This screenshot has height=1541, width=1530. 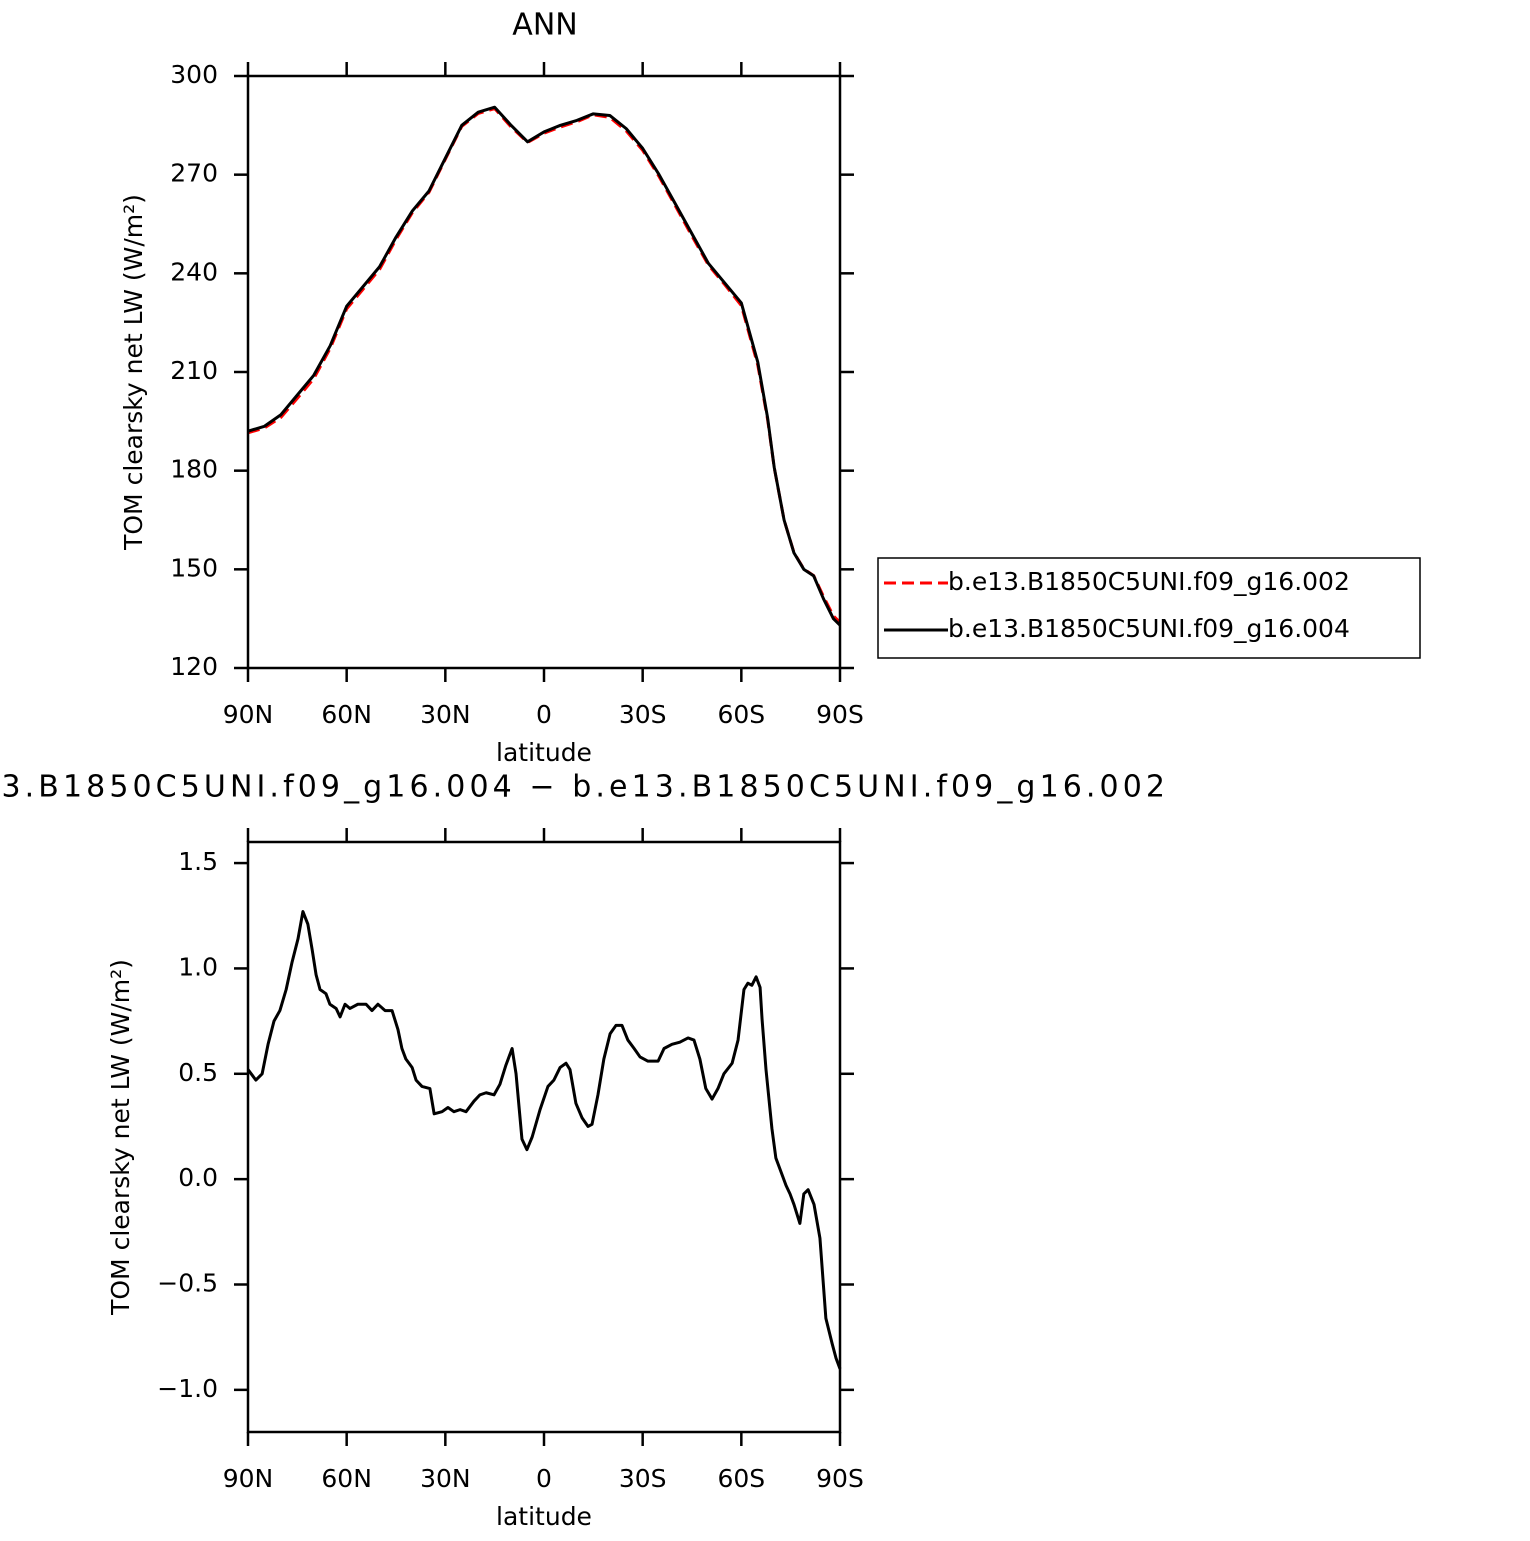 I want to click on y-tick-label: 180, so click(x=194, y=469).